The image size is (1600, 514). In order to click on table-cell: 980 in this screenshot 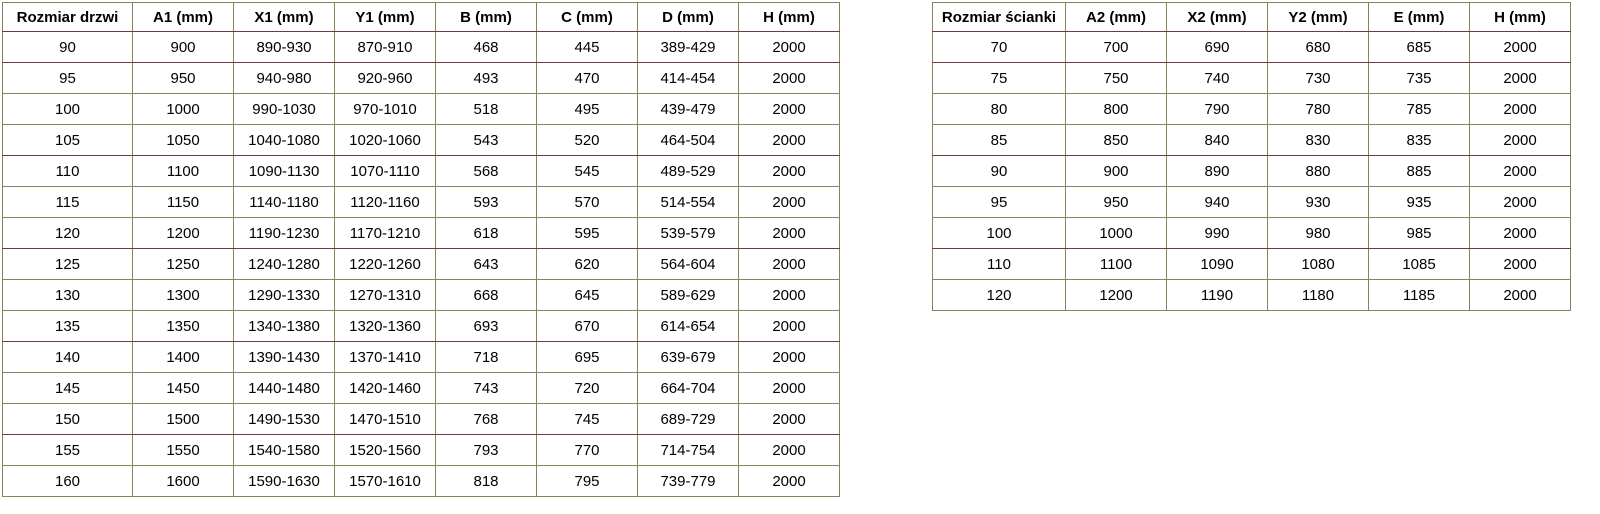, I will do `click(1318, 233)`.